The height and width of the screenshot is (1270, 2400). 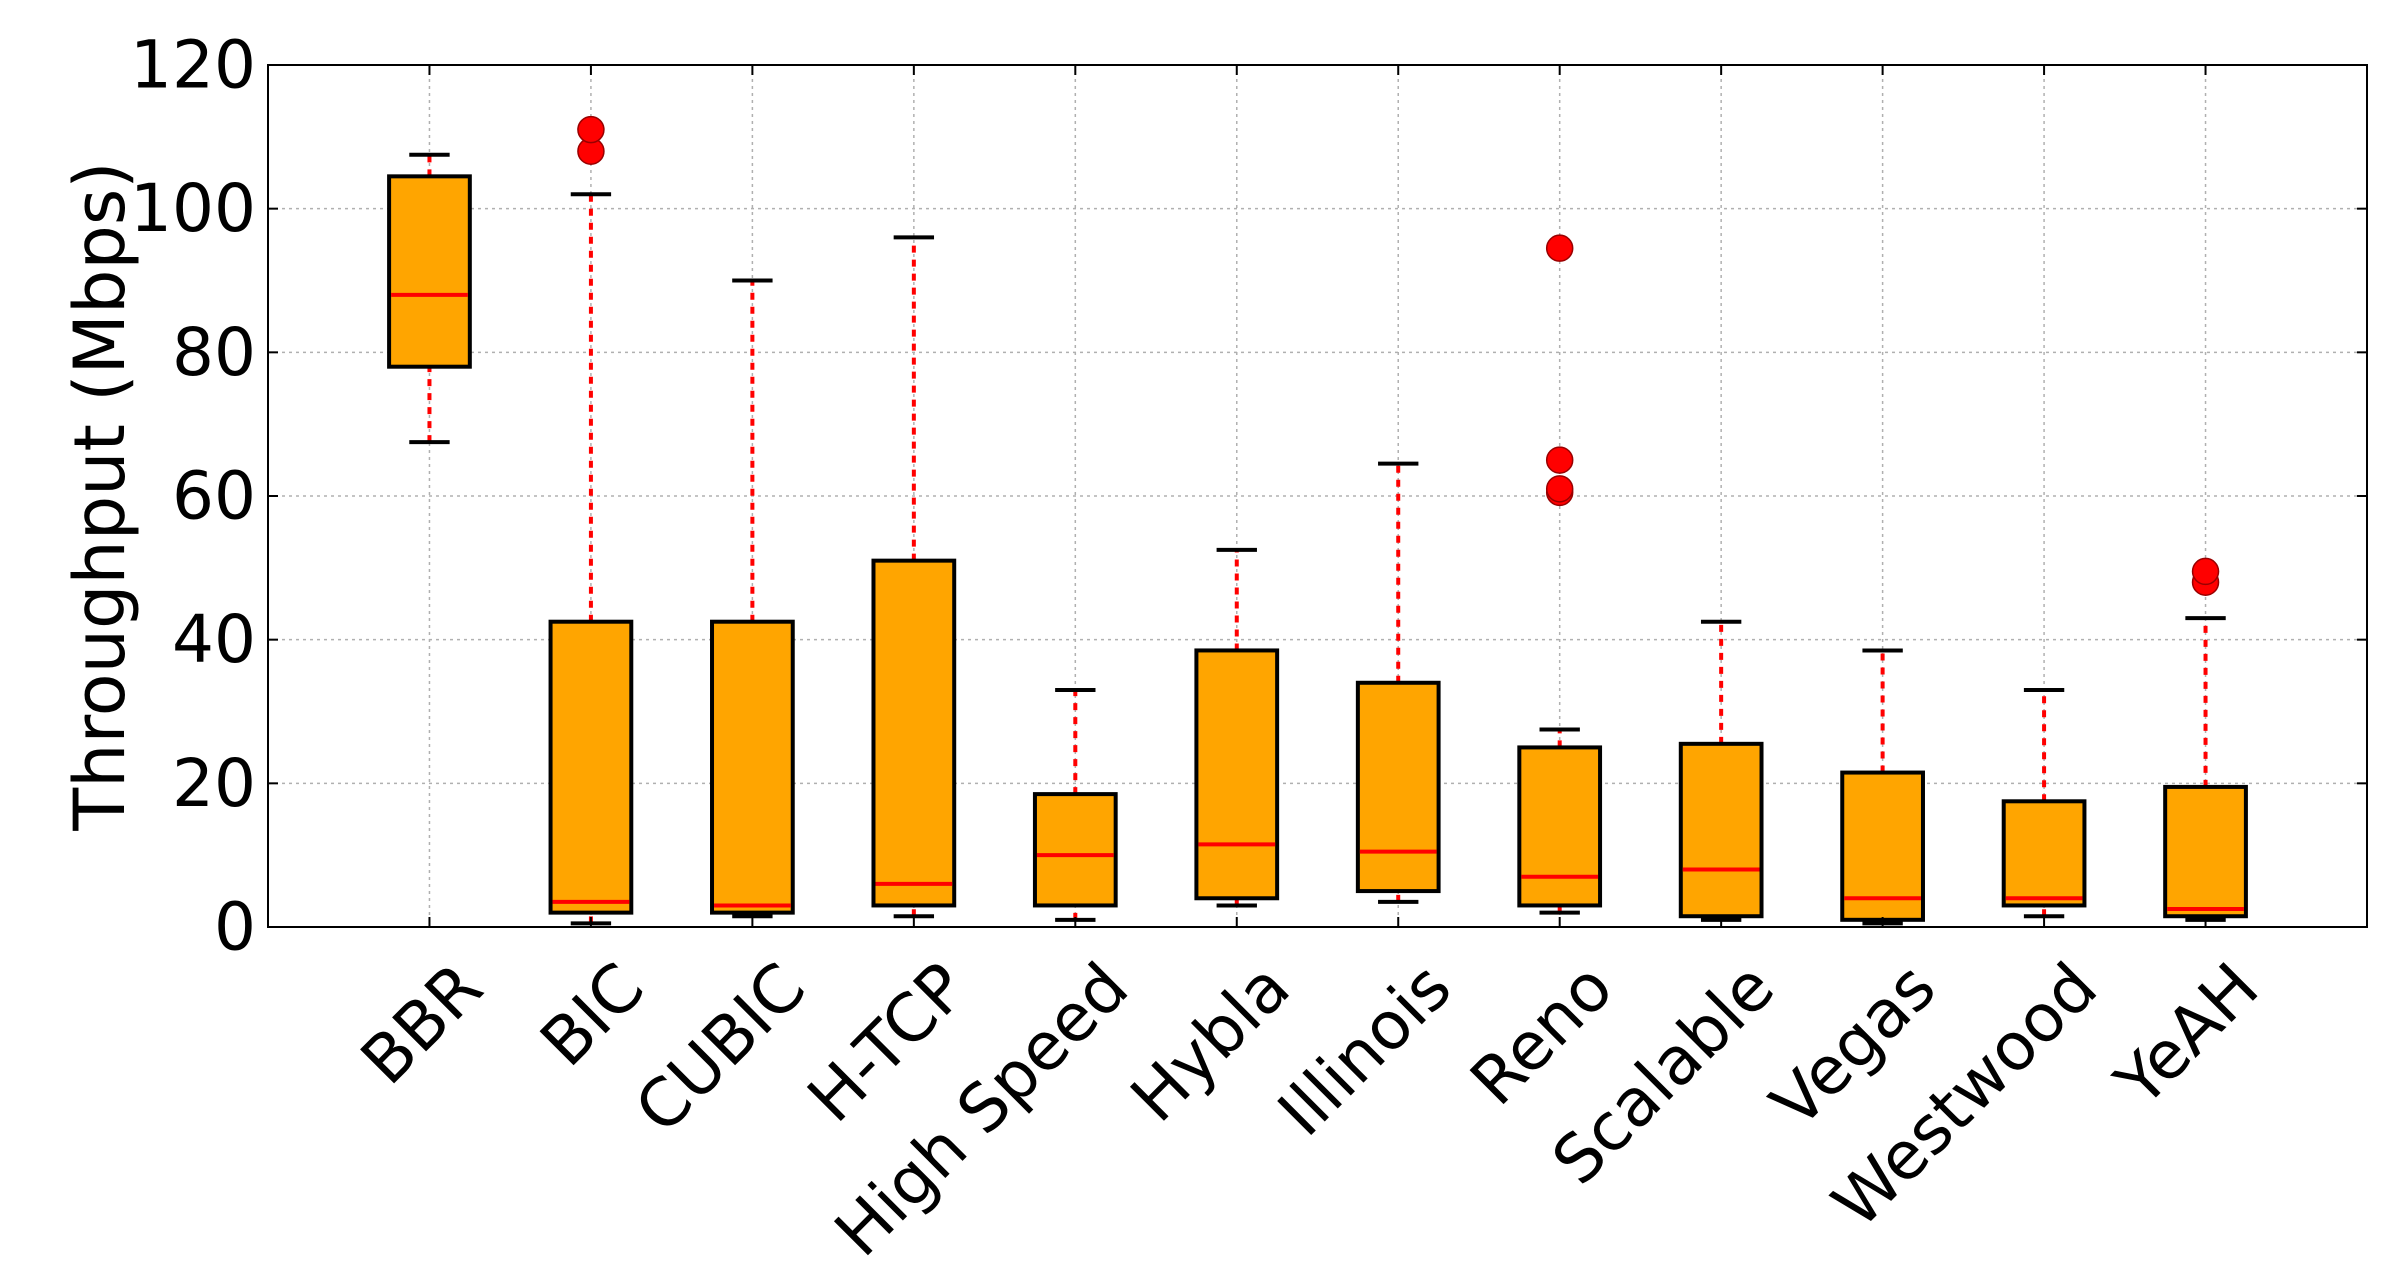 I want to click on box-reno, so click(x=1560, y=574).